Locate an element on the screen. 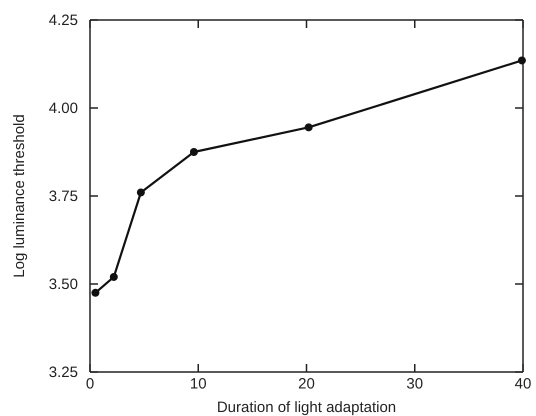  y-axis-title: Log luminance threshold is located at coordinates (19, 196).